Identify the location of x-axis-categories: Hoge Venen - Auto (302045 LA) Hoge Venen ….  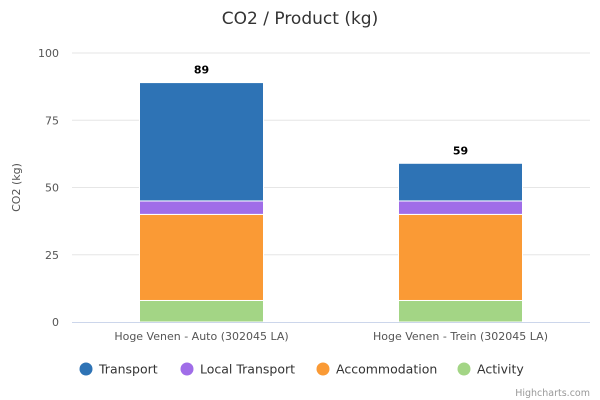
(331, 336).